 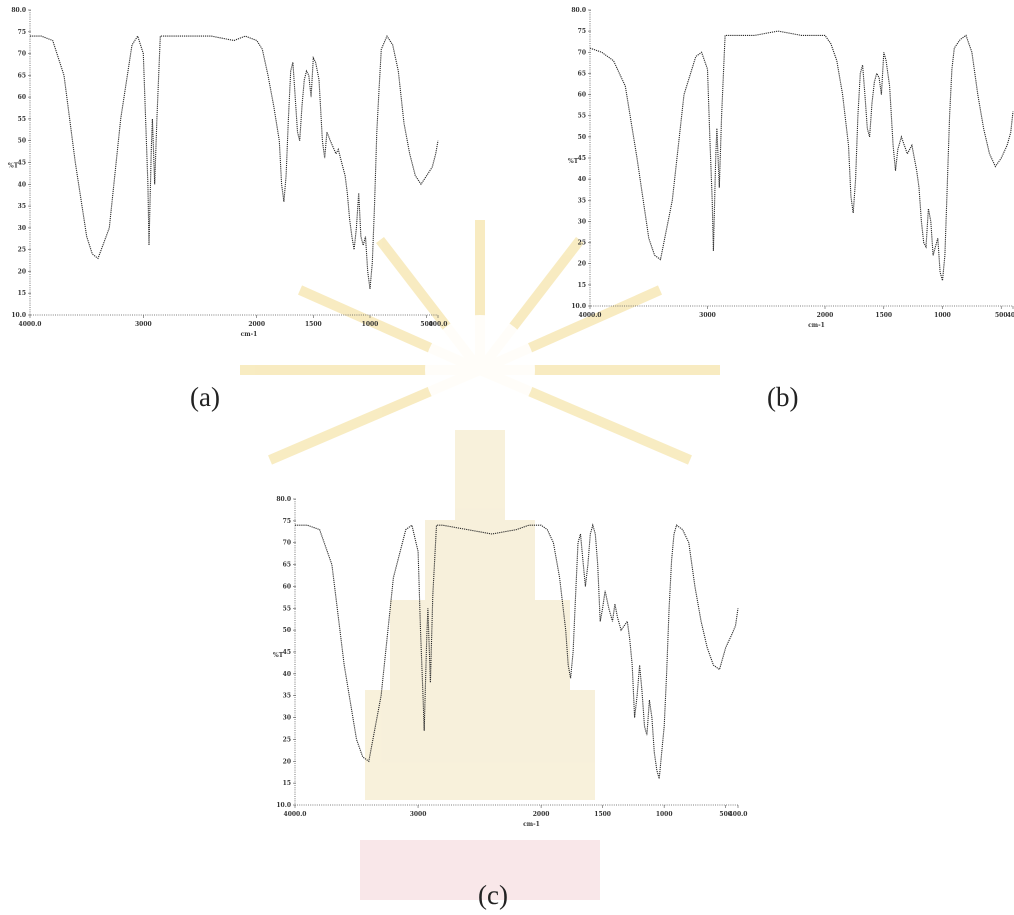 What do you see at coordinates (205, 397) in the screenshot?
I see `caption-a: (a)` at bounding box center [205, 397].